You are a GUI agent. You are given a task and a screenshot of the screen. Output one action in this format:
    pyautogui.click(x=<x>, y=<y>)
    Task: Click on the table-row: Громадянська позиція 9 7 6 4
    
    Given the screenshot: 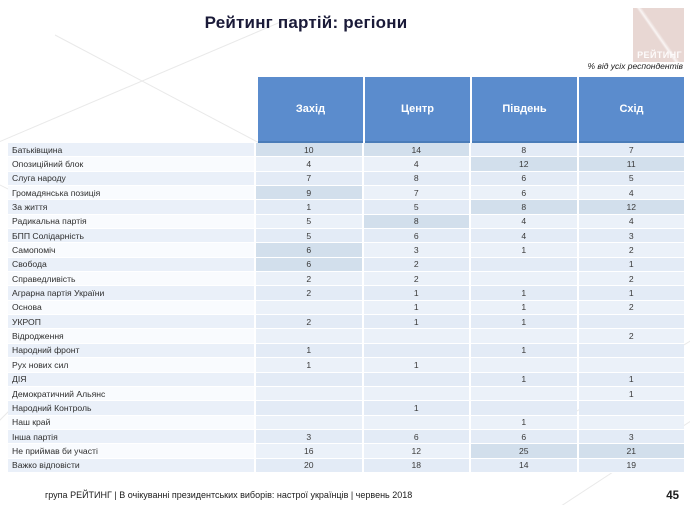 What is the action you would take?
    pyautogui.click(x=346, y=193)
    